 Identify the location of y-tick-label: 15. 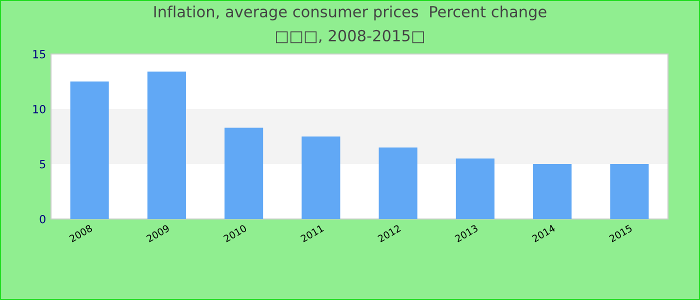
(39, 54).